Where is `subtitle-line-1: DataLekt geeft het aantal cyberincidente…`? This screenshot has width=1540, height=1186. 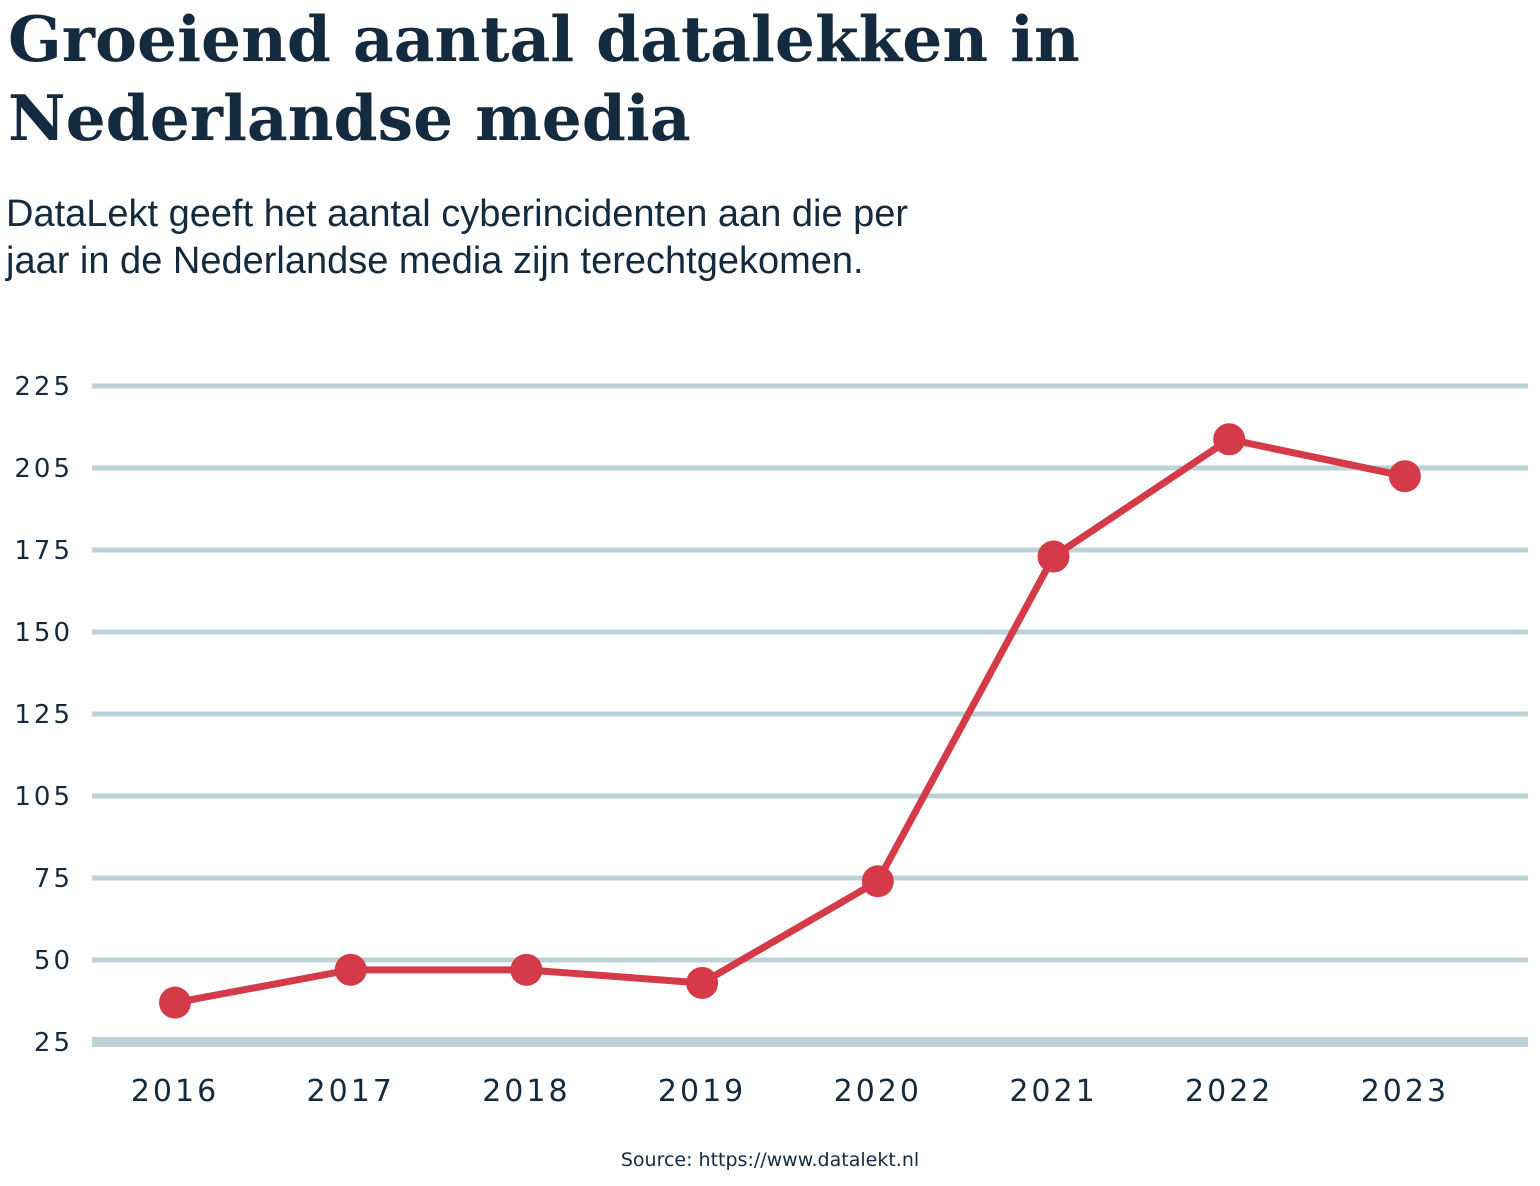
subtitle-line-1: DataLekt geeft het aantal cyberincidente… is located at coordinates (457, 214).